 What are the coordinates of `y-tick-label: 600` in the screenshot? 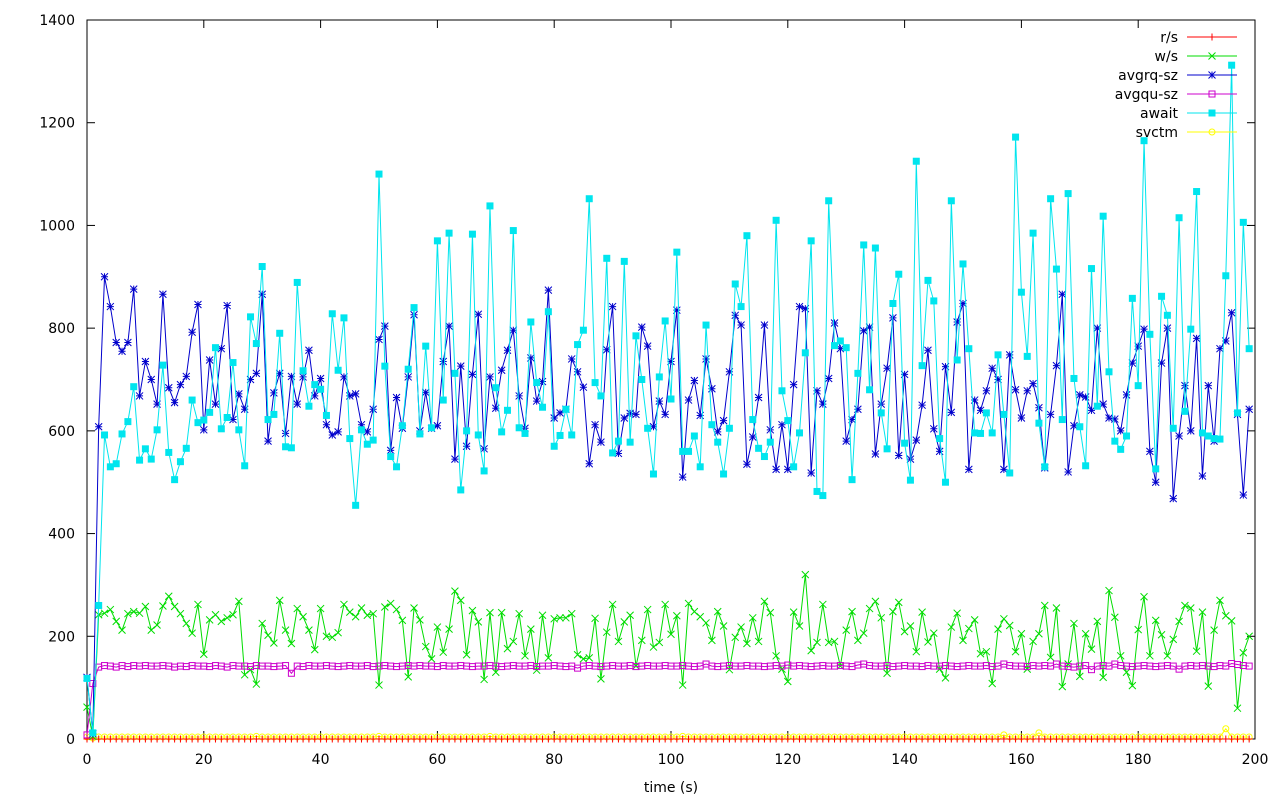 It's located at (61, 432).